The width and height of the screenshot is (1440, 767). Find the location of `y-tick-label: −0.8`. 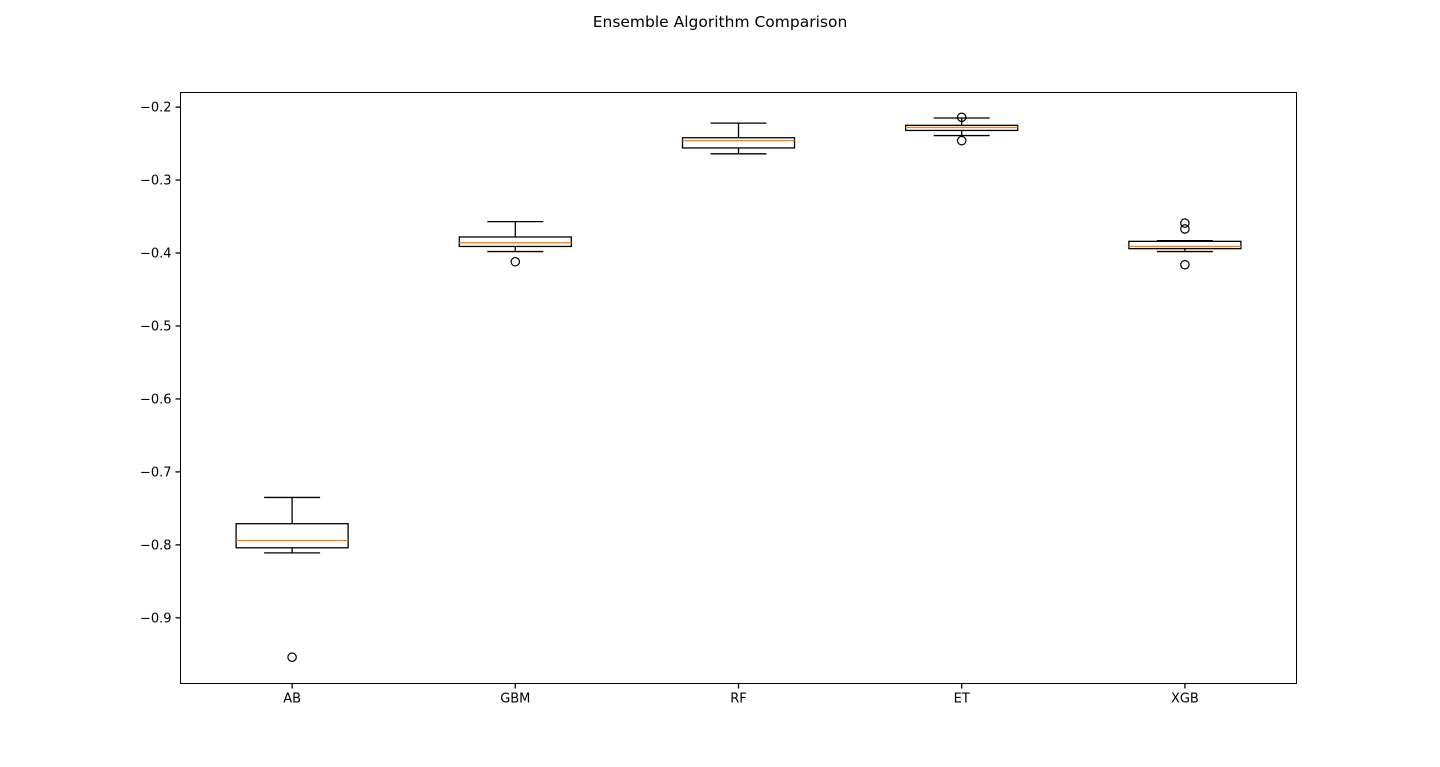

y-tick-label: −0.8 is located at coordinates (156, 545).